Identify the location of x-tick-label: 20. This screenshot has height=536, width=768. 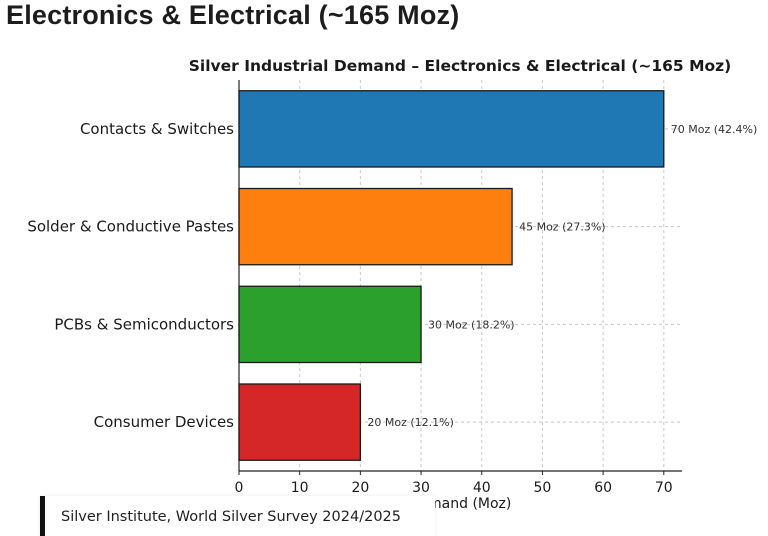
(360, 488).